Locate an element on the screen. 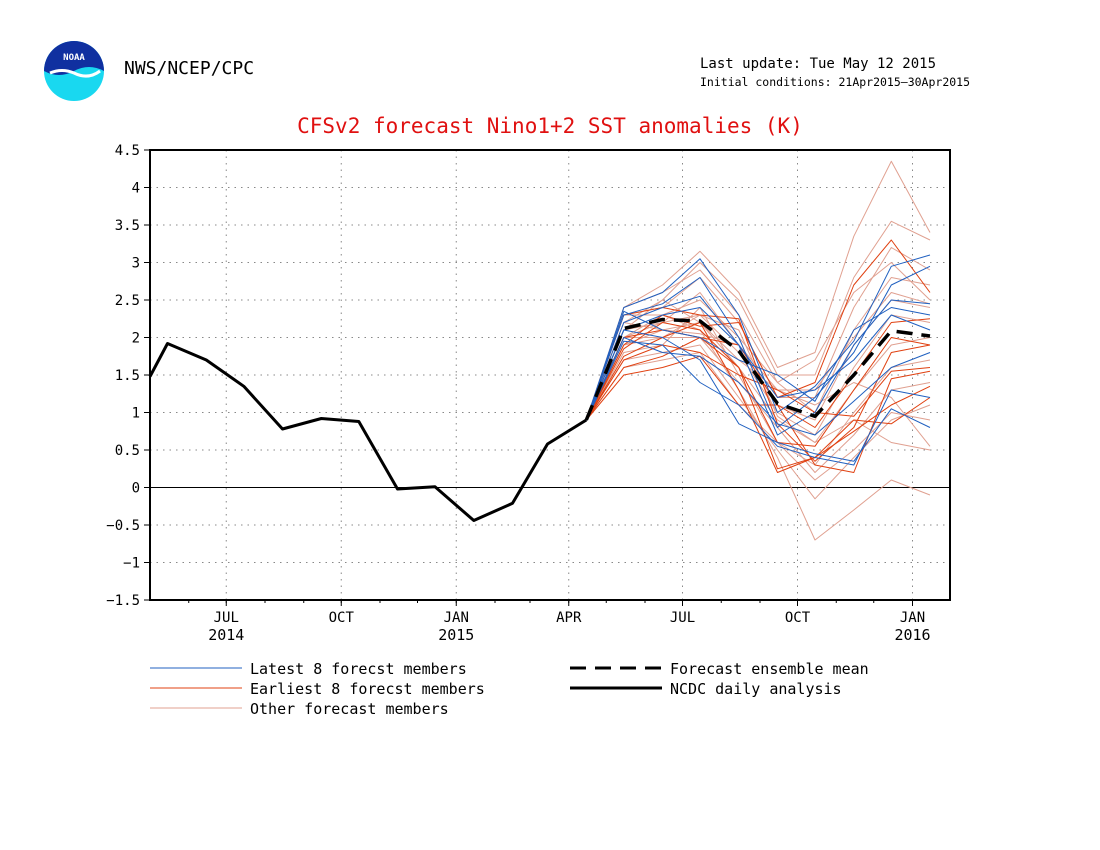 The height and width of the screenshot is (850, 1100). y-tick-label: 2.5 is located at coordinates (127, 301).